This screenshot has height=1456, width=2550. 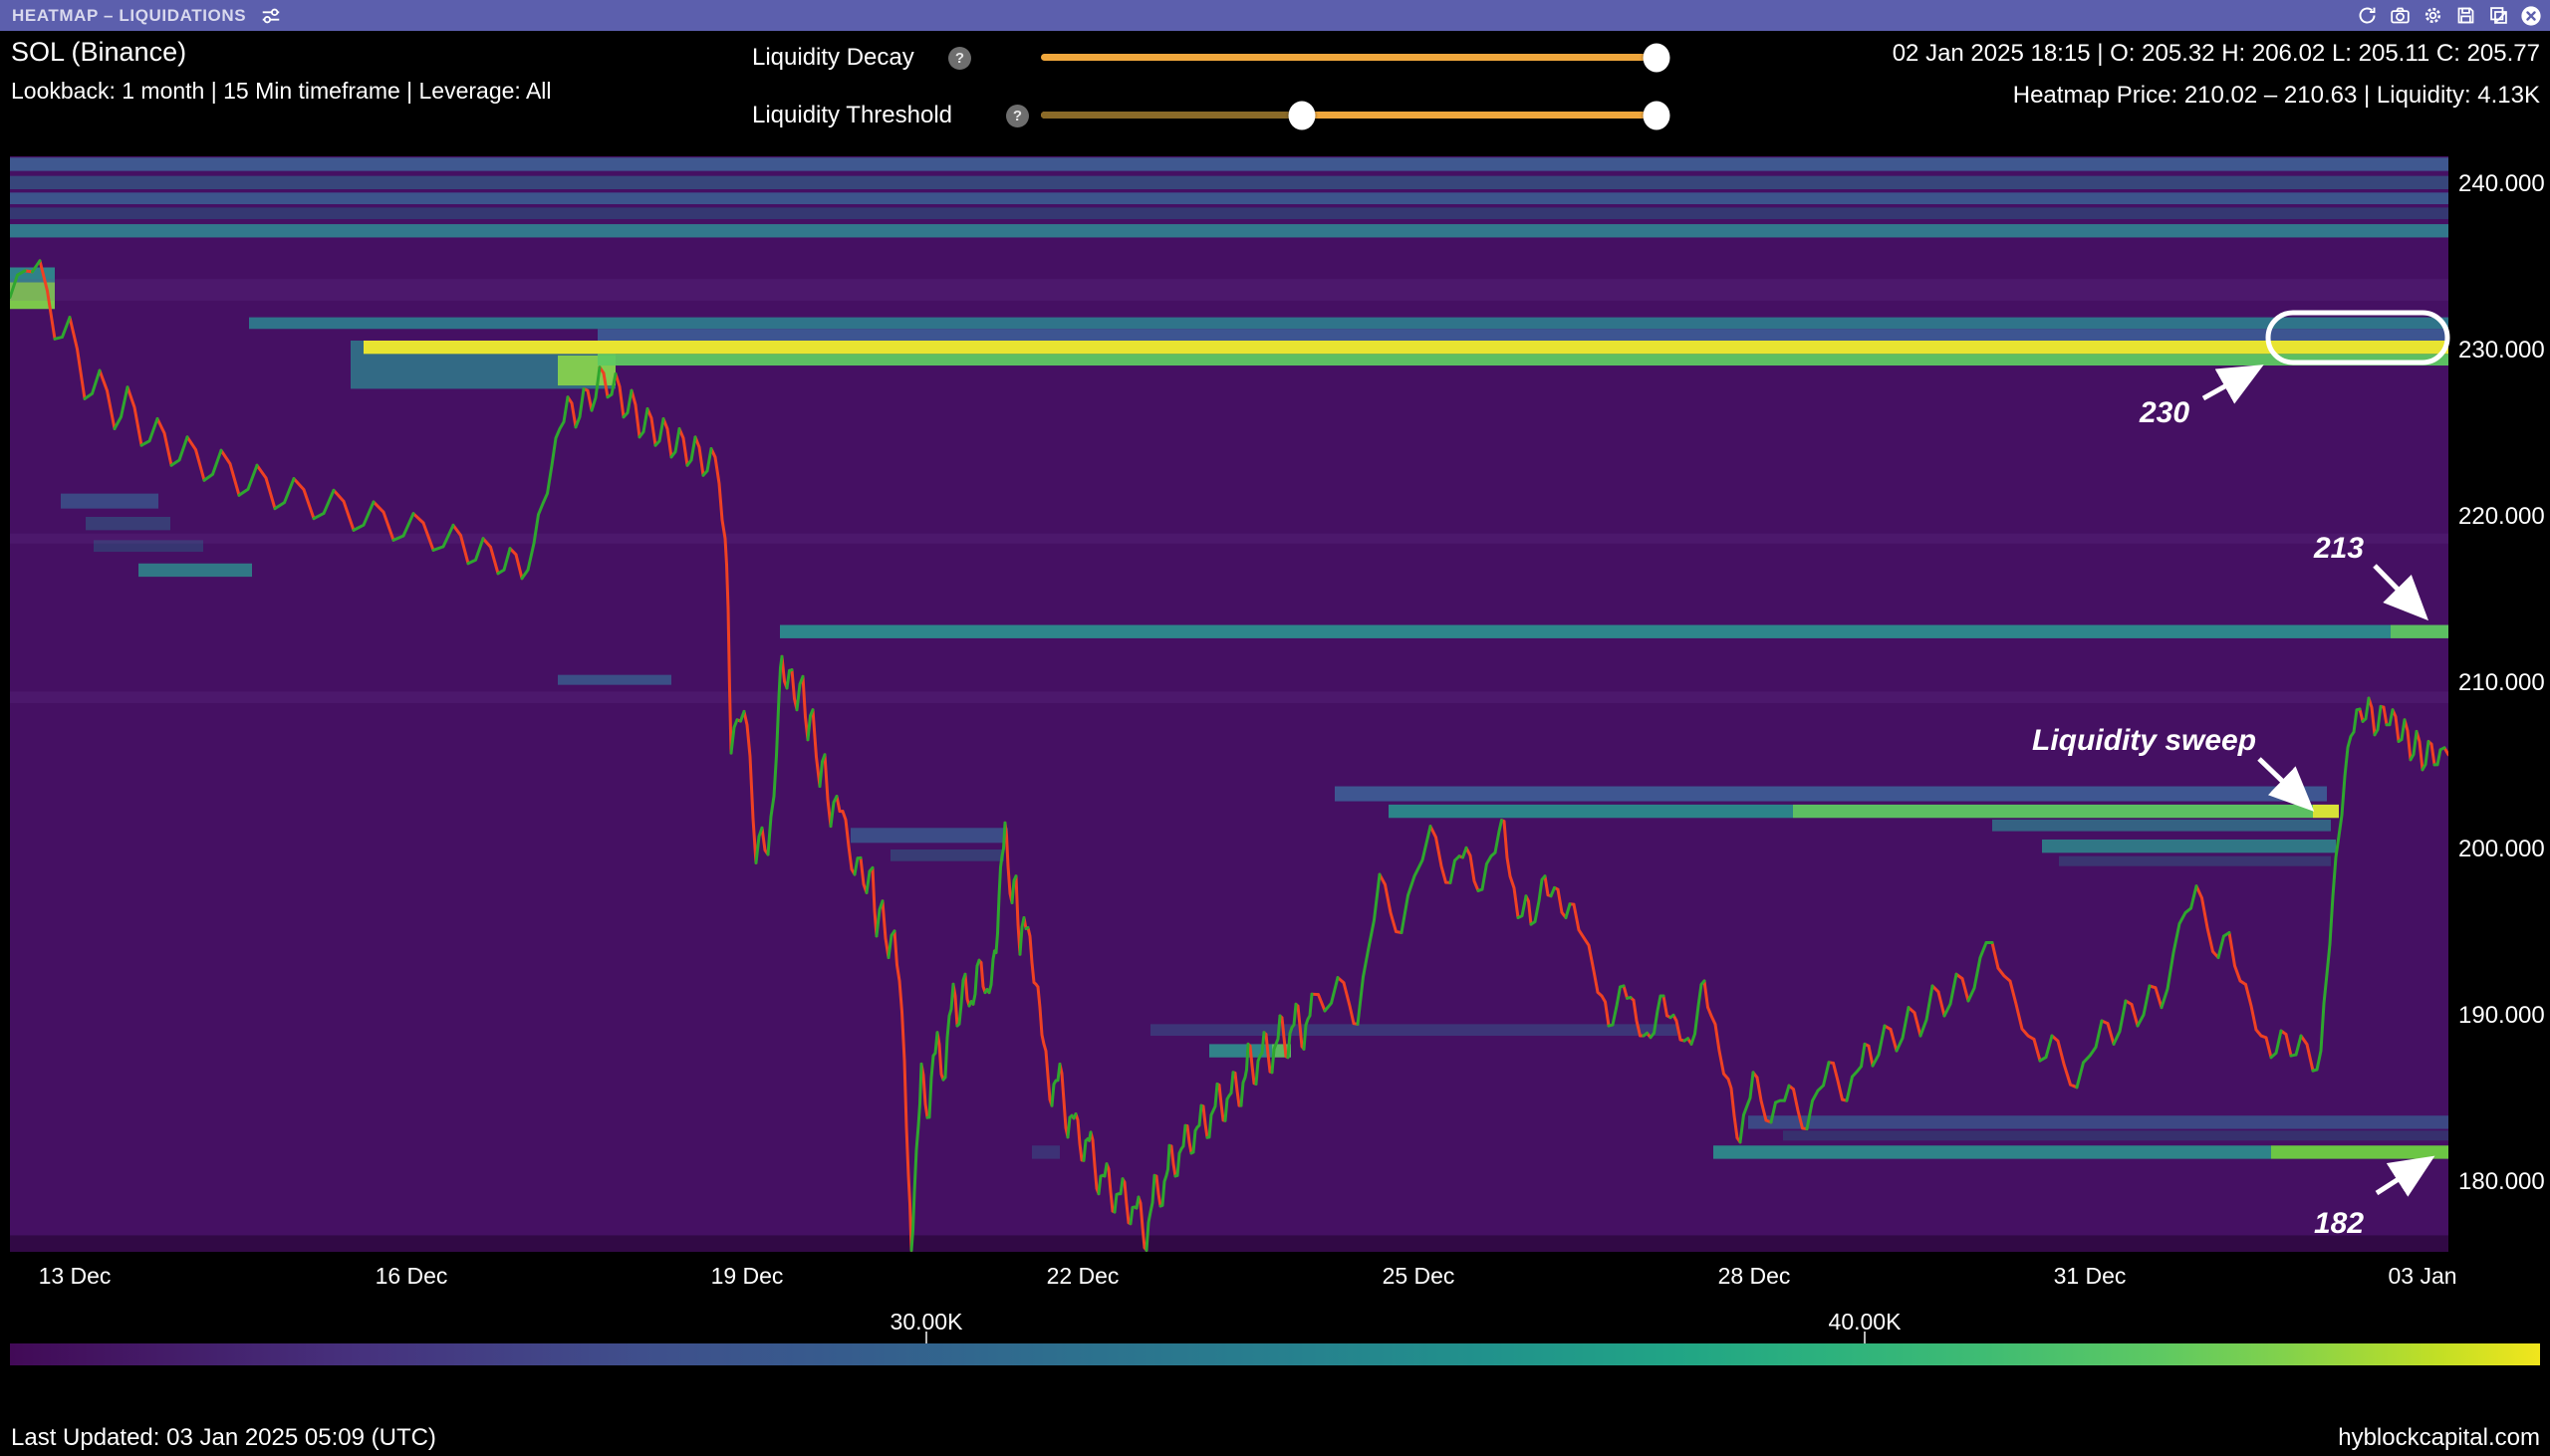 What do you see at coordinates (2465, 16) in the screenshot?
I see `save-icon` at bounding box center [2465, 16].